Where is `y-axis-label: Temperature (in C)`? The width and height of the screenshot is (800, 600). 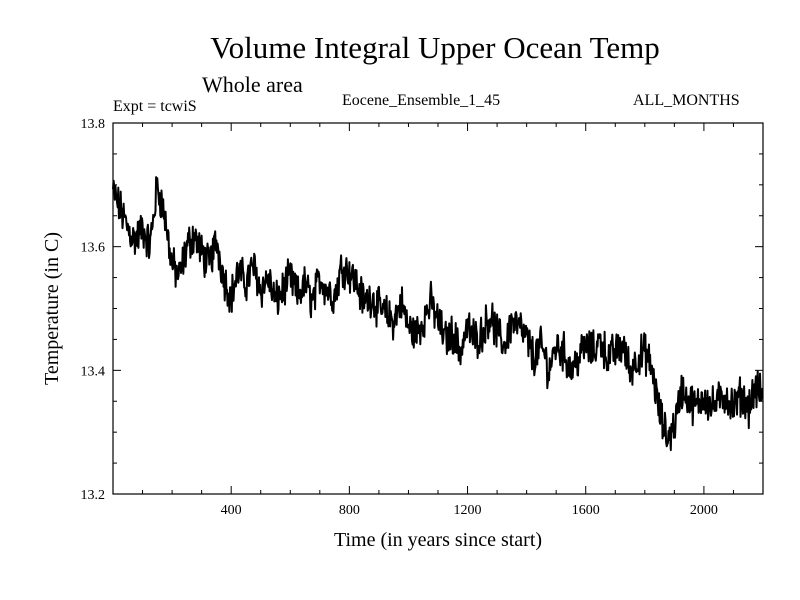 y-axis-label: Temperature (in C) is located at coordinates (52, 308).